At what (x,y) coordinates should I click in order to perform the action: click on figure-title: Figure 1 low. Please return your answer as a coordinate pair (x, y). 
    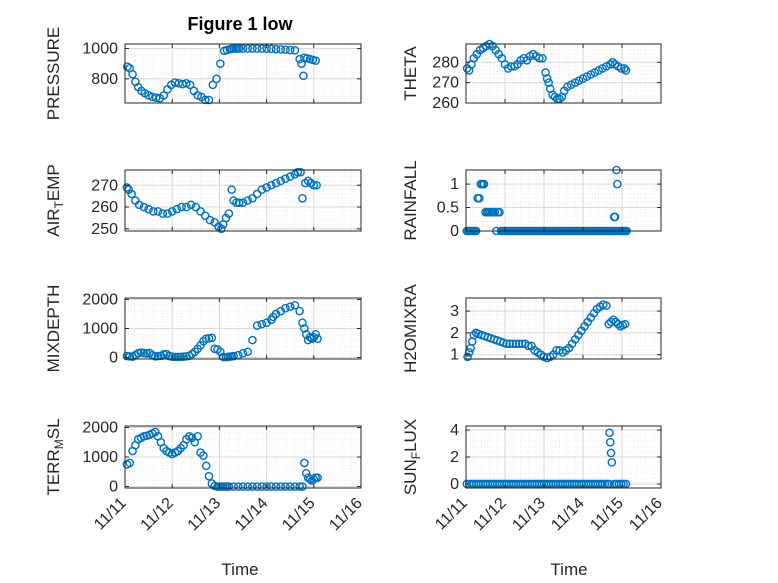
    Looking at the image, I should click on (240, 24).